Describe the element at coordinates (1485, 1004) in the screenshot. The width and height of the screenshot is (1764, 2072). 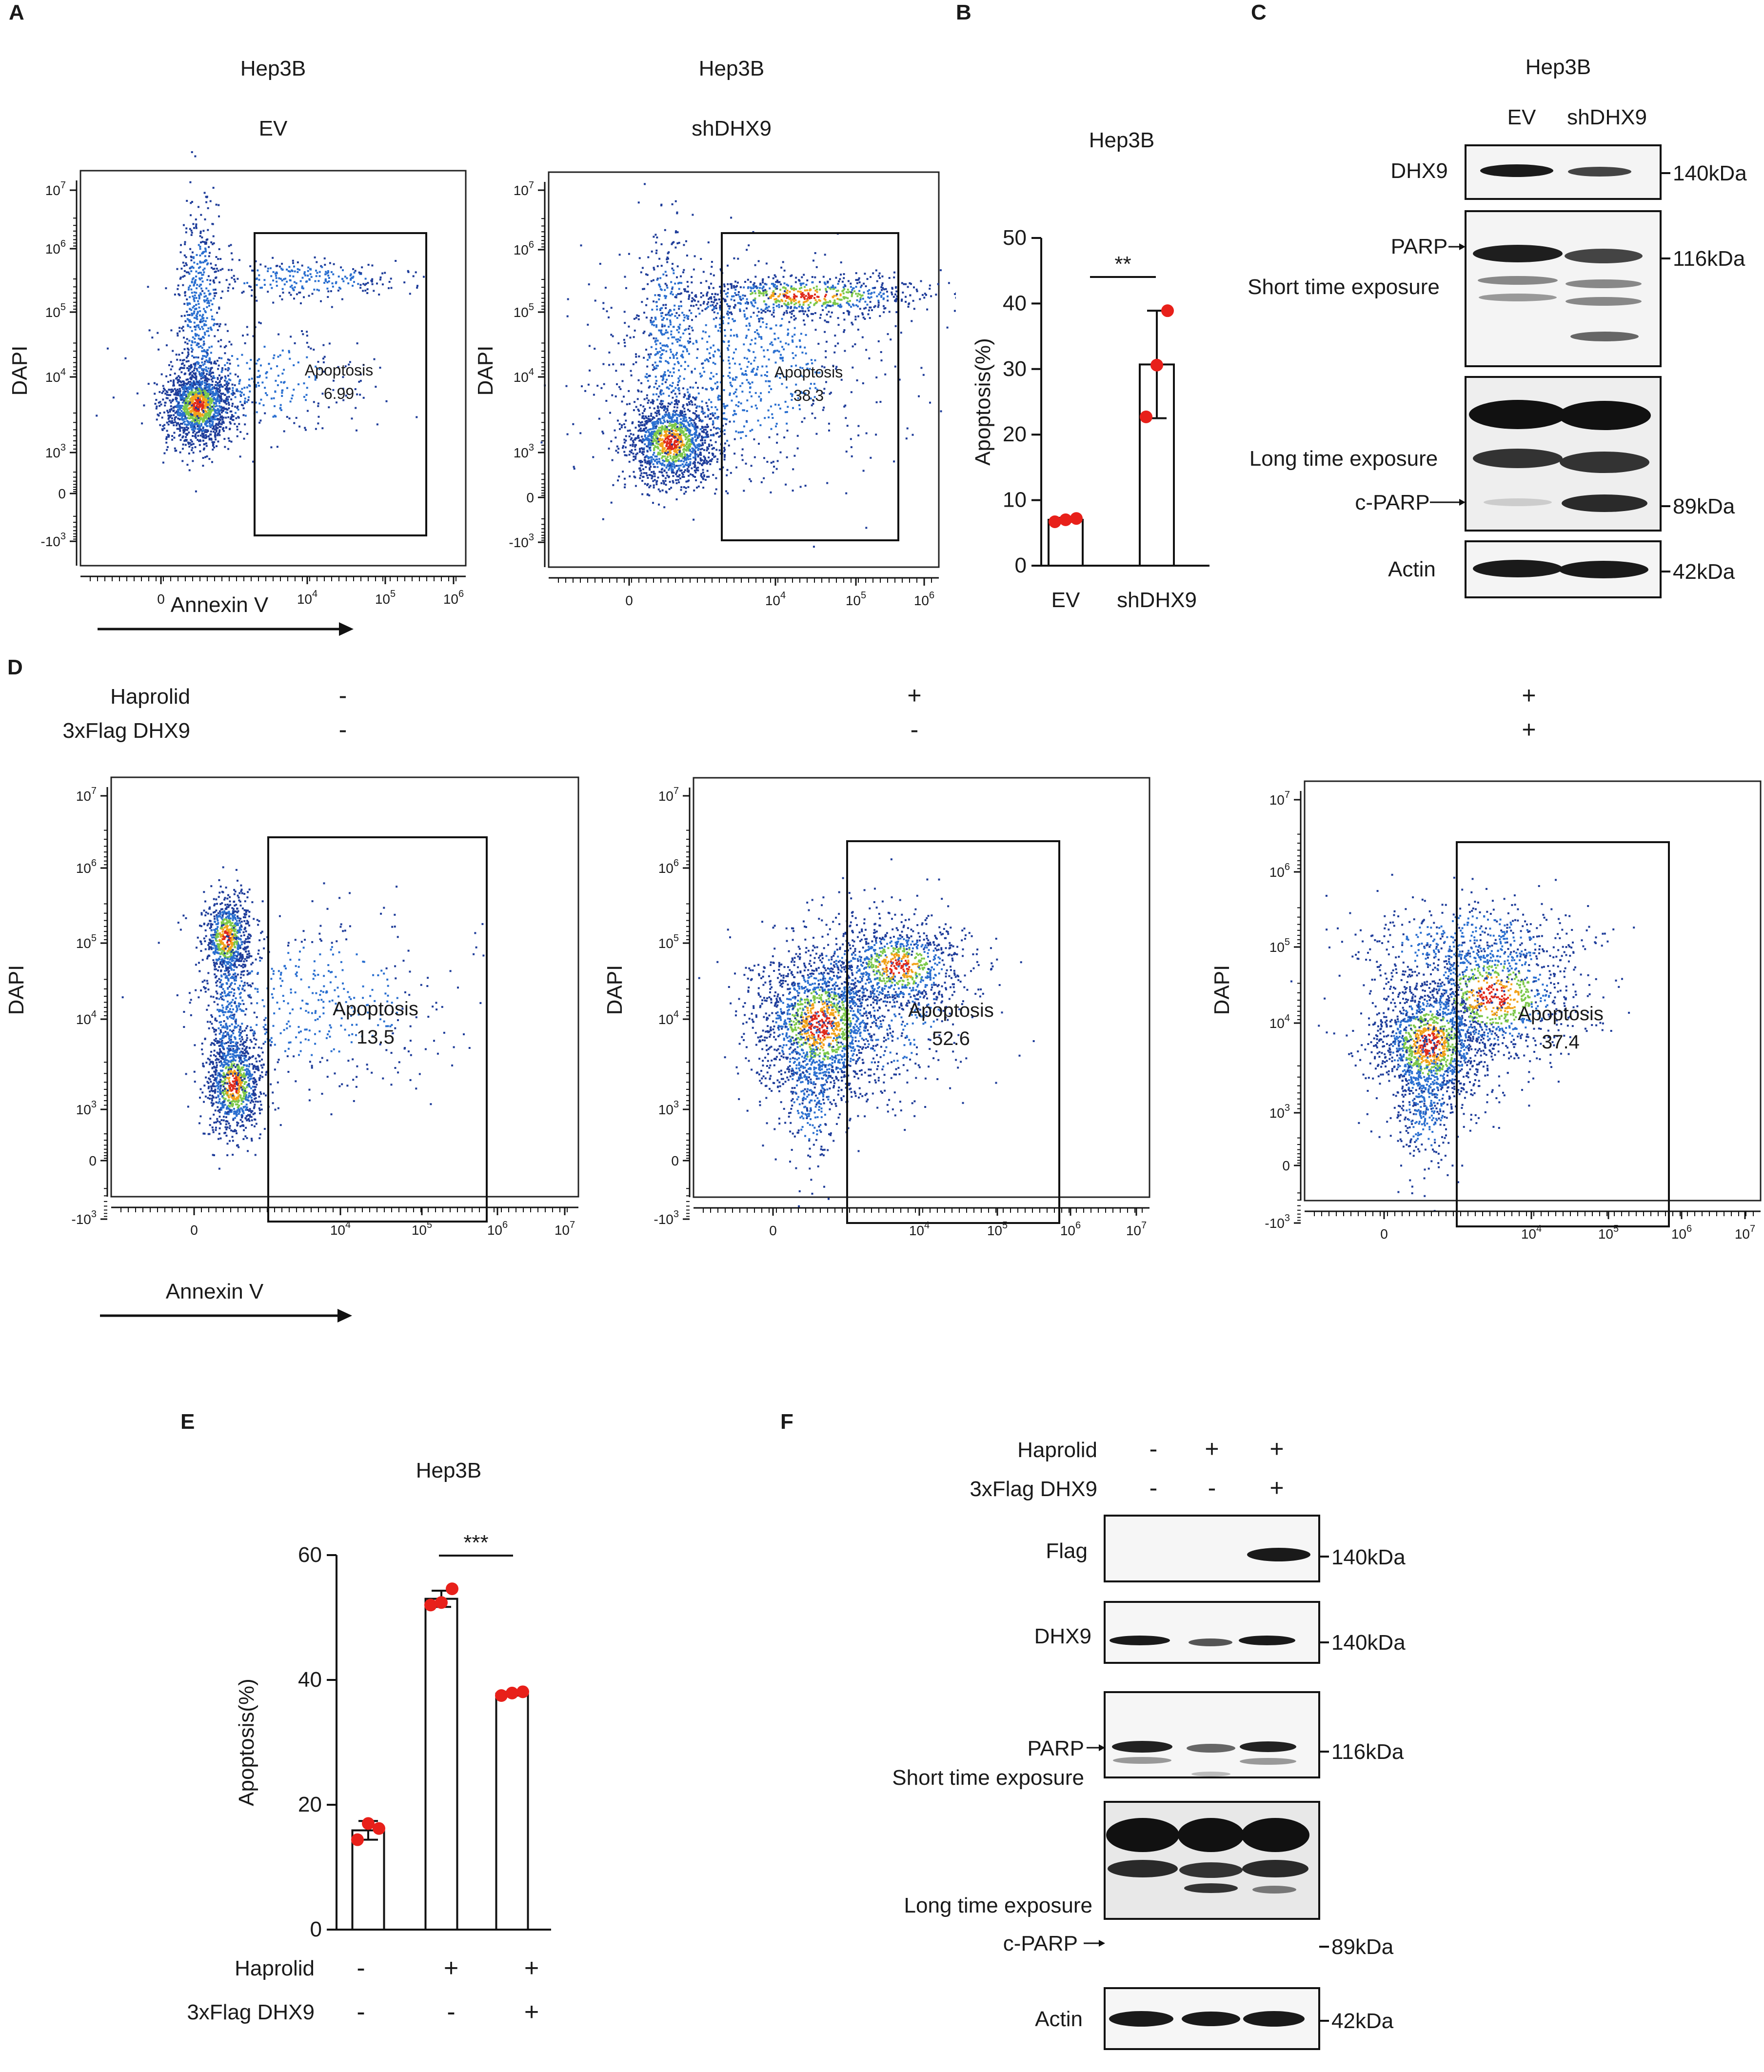
I see `flow-plot-d3: Apoptosis 37.4 DAPI` at that location.